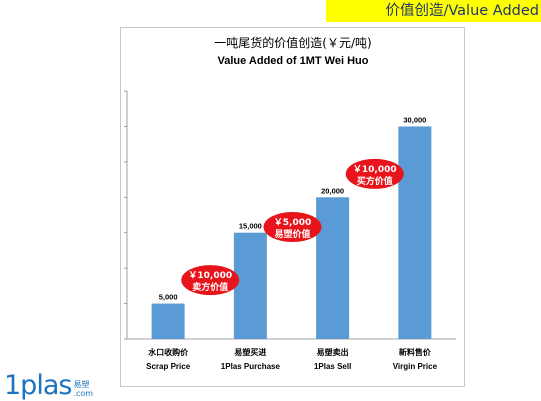  Describe the element at coordinates (292, 222) in the screenshot. I see `value-badge-amount: ￥5,000` at that location.